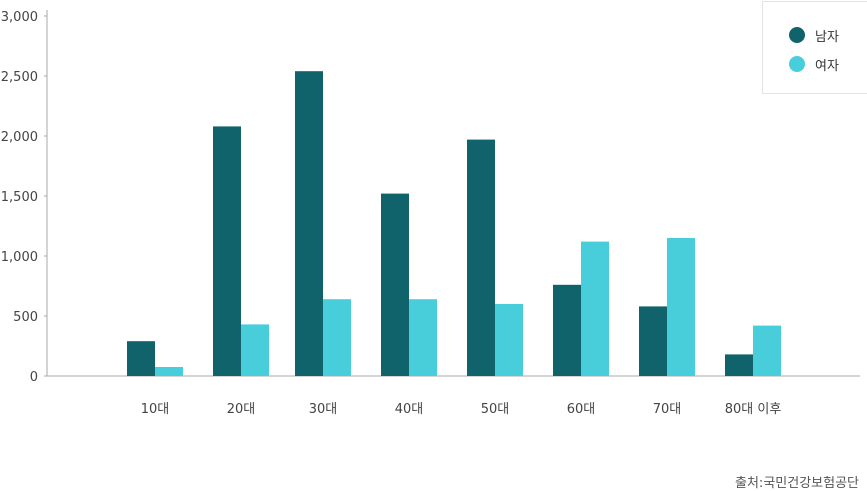 The width and height of the screenshot is (867, 491). What do you see at coordinates (19, 17) in the screenshot?
I see `y-tick-label: 3,000` at bounding box center [19, 17].